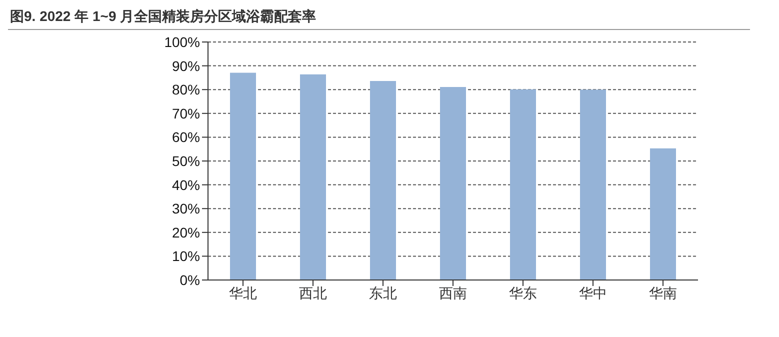 The height and width of the screenshot is (337, 779). I want to click on y-tick-label: 100%, so click(182, 42).